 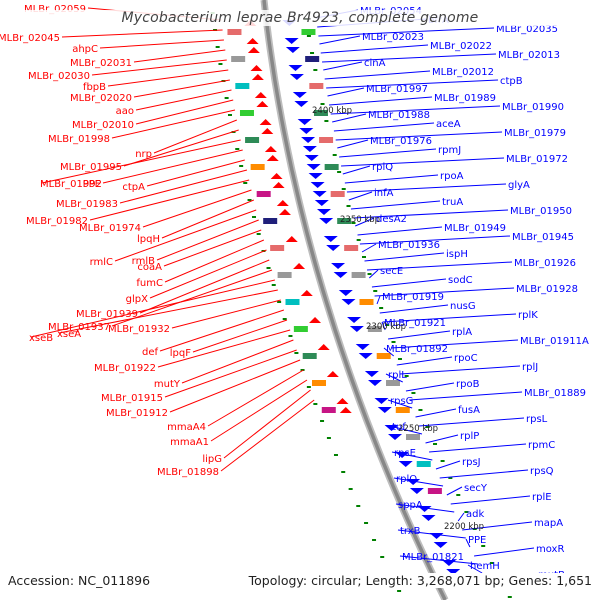 I want to click on gene-label-left: MLBr_01932, so click(x=139, y=329).